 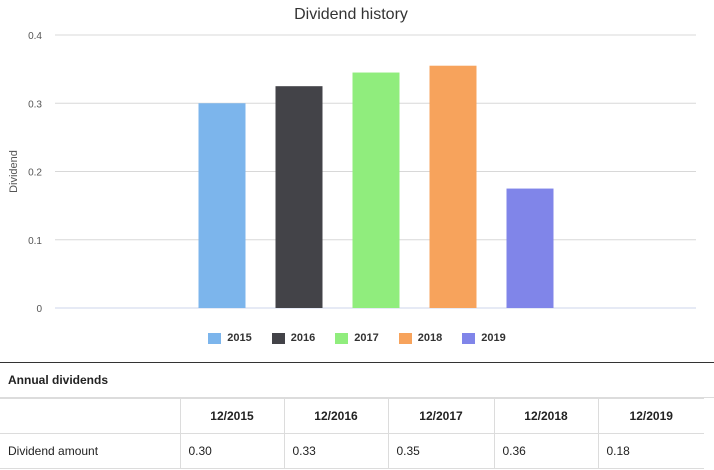 I want to click on y-tick-label: 0.3, so click(x=35, y=104).